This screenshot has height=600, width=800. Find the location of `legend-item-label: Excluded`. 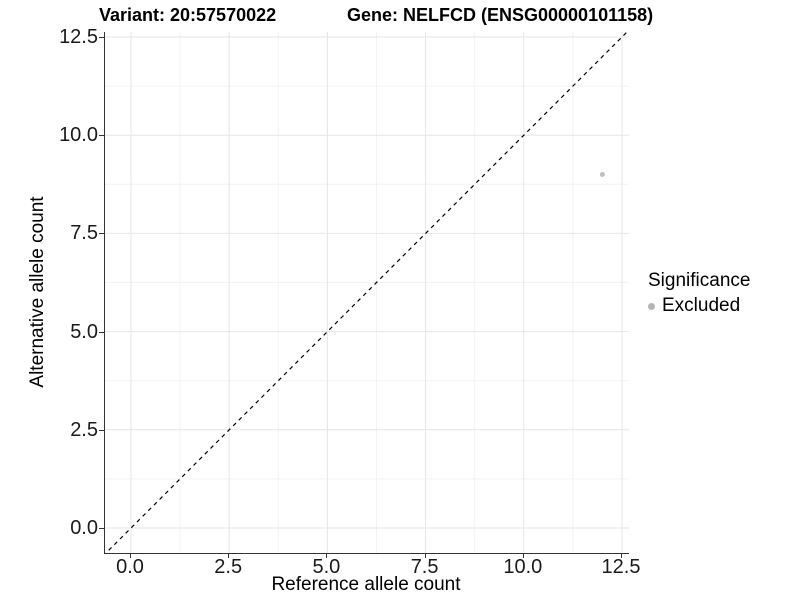

legend-item-label: Excluded is located at coordinates (701, 305).